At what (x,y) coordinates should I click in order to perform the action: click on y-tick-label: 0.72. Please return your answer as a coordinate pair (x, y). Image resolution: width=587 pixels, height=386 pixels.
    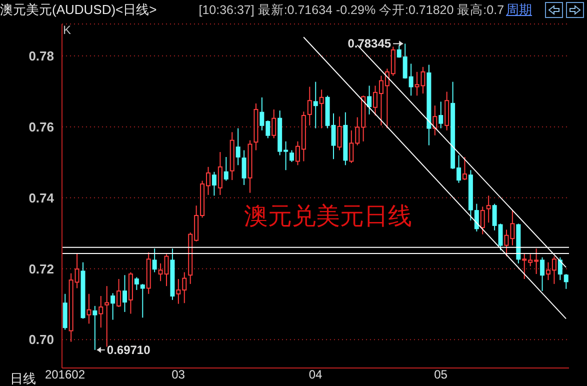
    Looking at the image, I should click on (41, 268).